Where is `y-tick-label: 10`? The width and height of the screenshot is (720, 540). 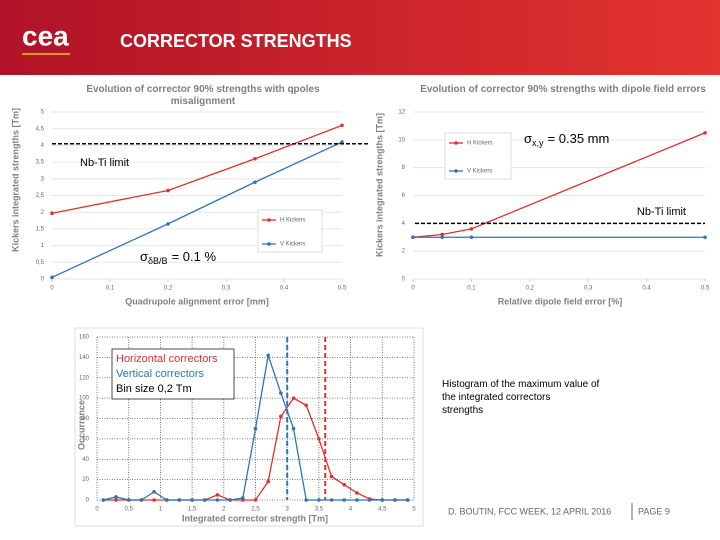 y-tick-label: 10 is located at coordinates (401, 140).